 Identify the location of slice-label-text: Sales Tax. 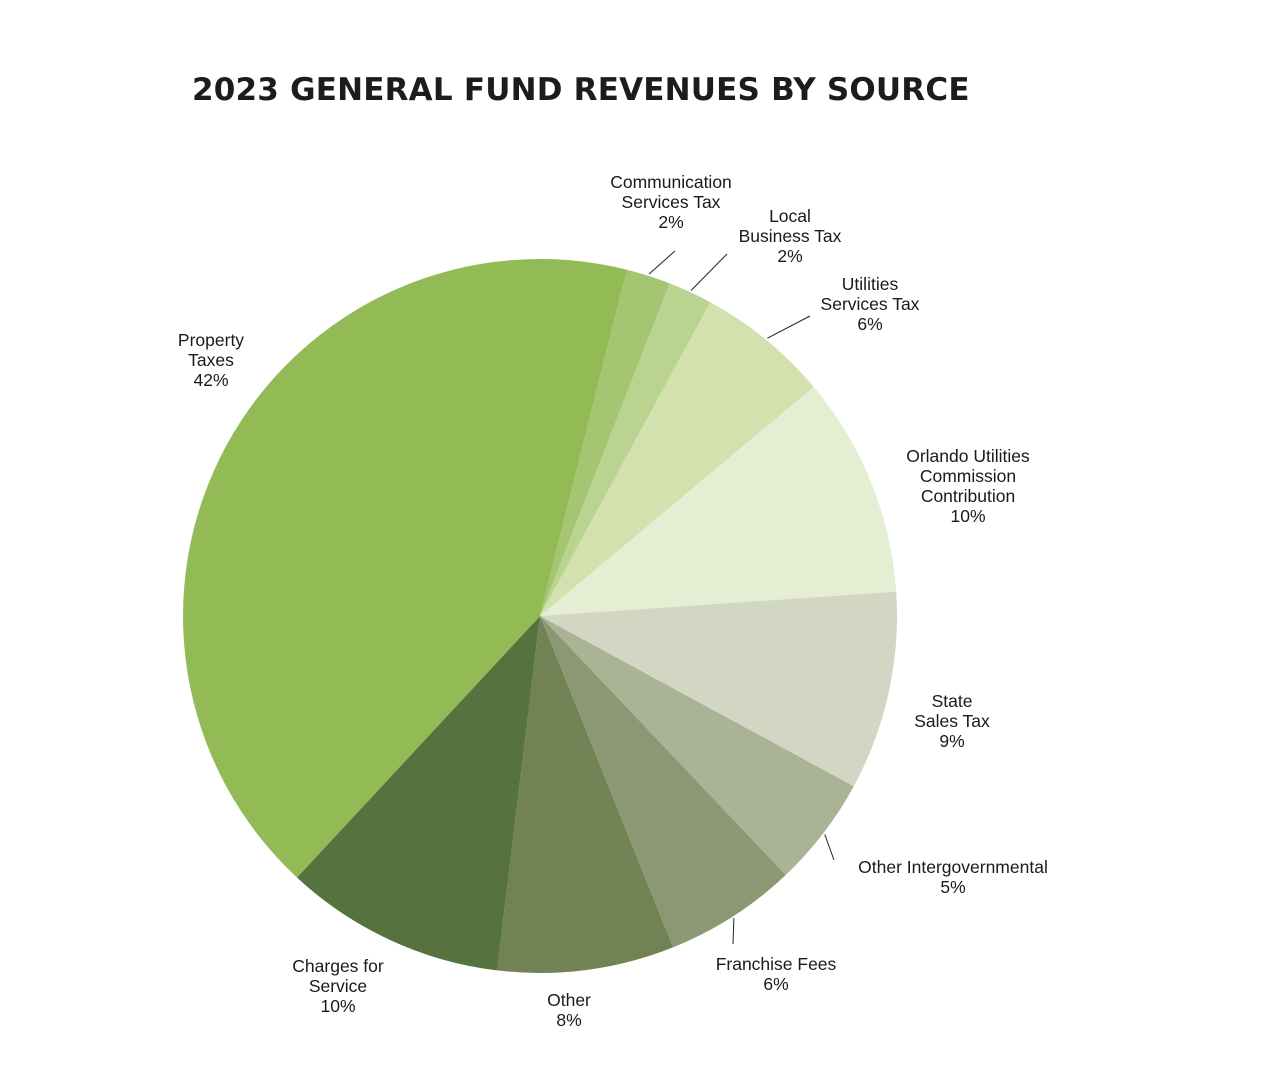
(952, 721).